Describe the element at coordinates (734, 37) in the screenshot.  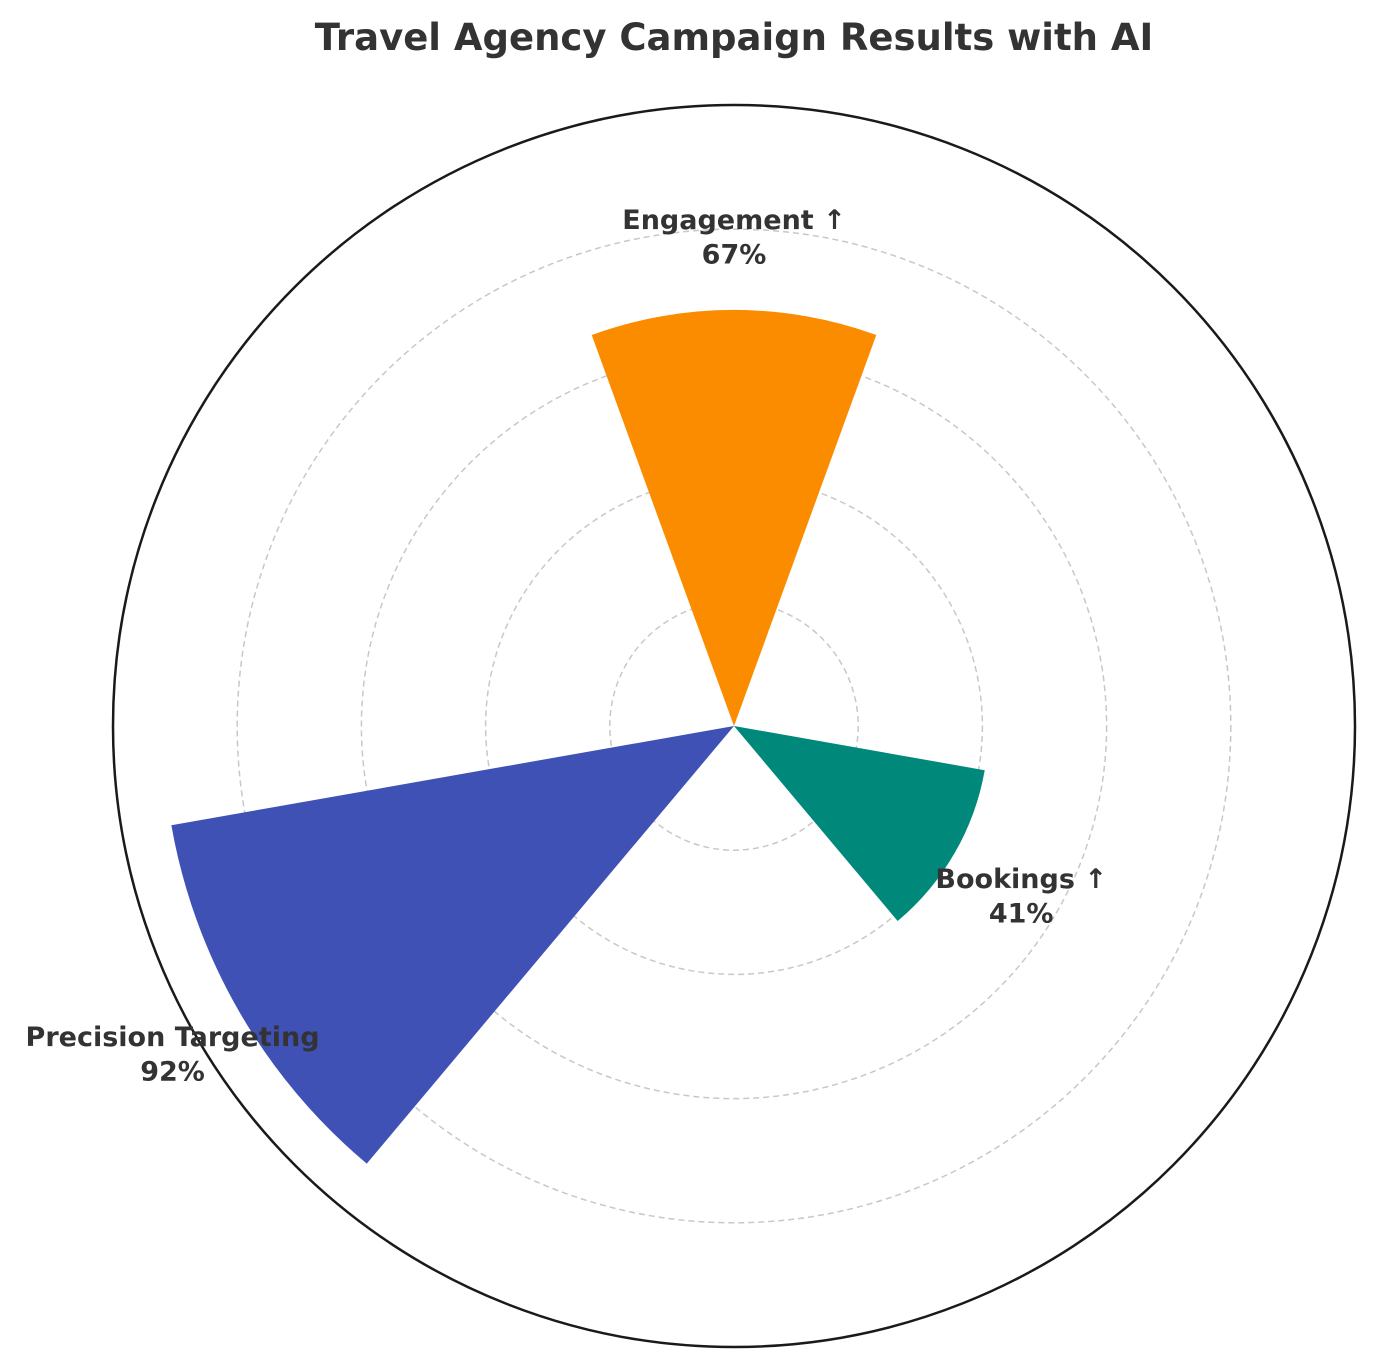
I see `chart-title: Travel Agency Campaign Results with AI` at that location.